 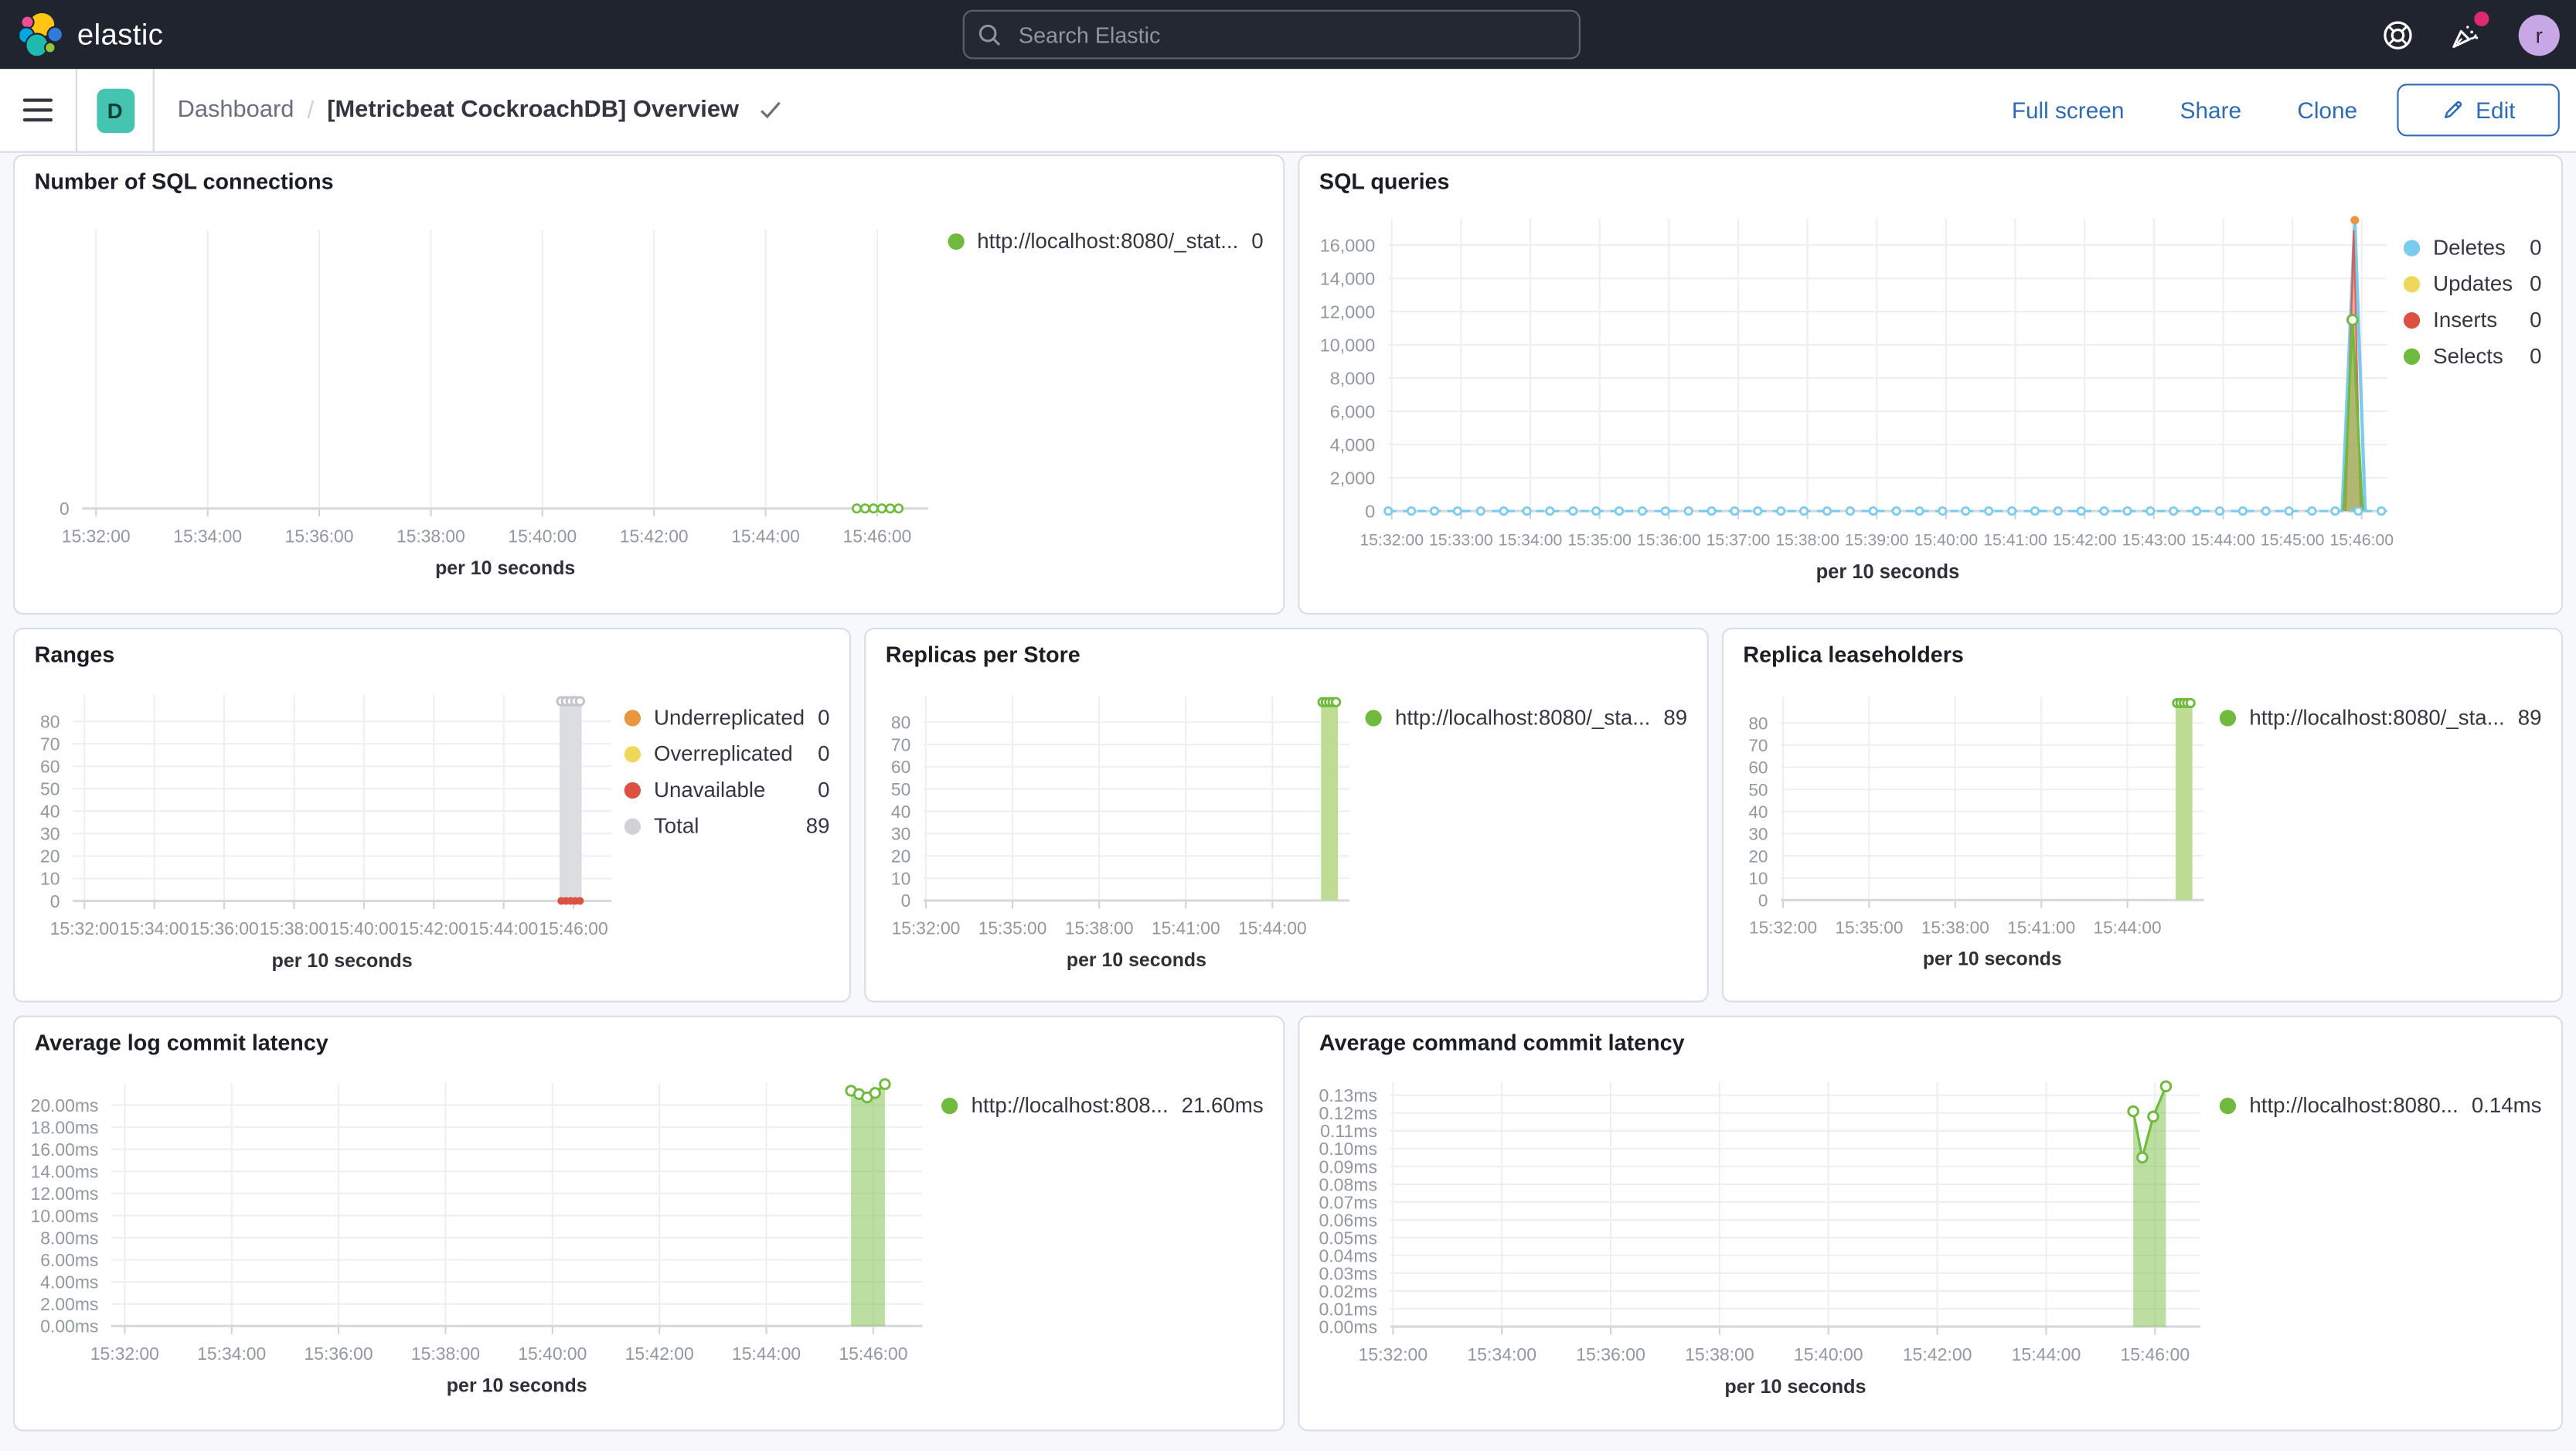 What do you see at coordinates (1102, 1105) in the screenshot?
I see `legend-item: http://localhost:808... 21.60ms` at bounding box center [1102, 1105].